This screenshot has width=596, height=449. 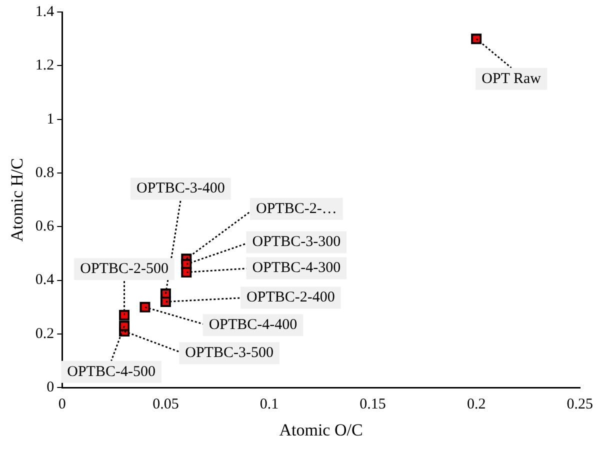 What do you see at coordinates (229, 353) in the screenshot?
I see `annotation: OPTBC-3-500` at bounding box center [229, 353].